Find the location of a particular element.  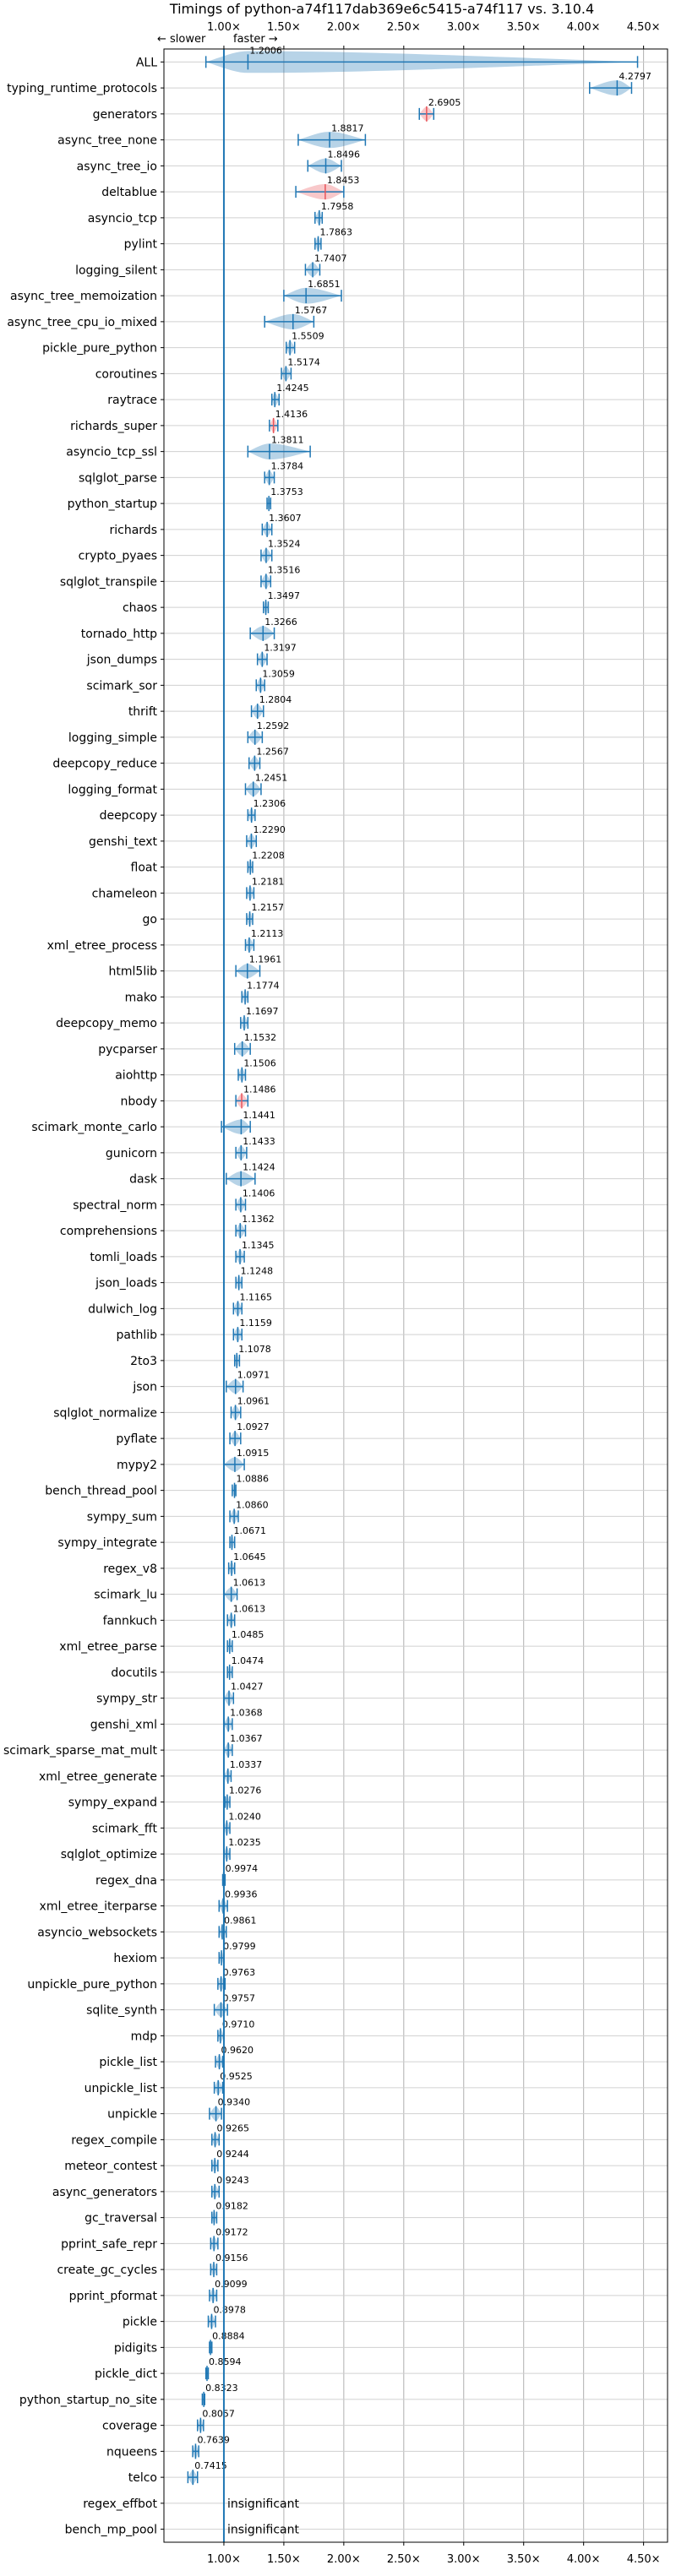

category-label: async_generators is located at coordinates (104, 2192).